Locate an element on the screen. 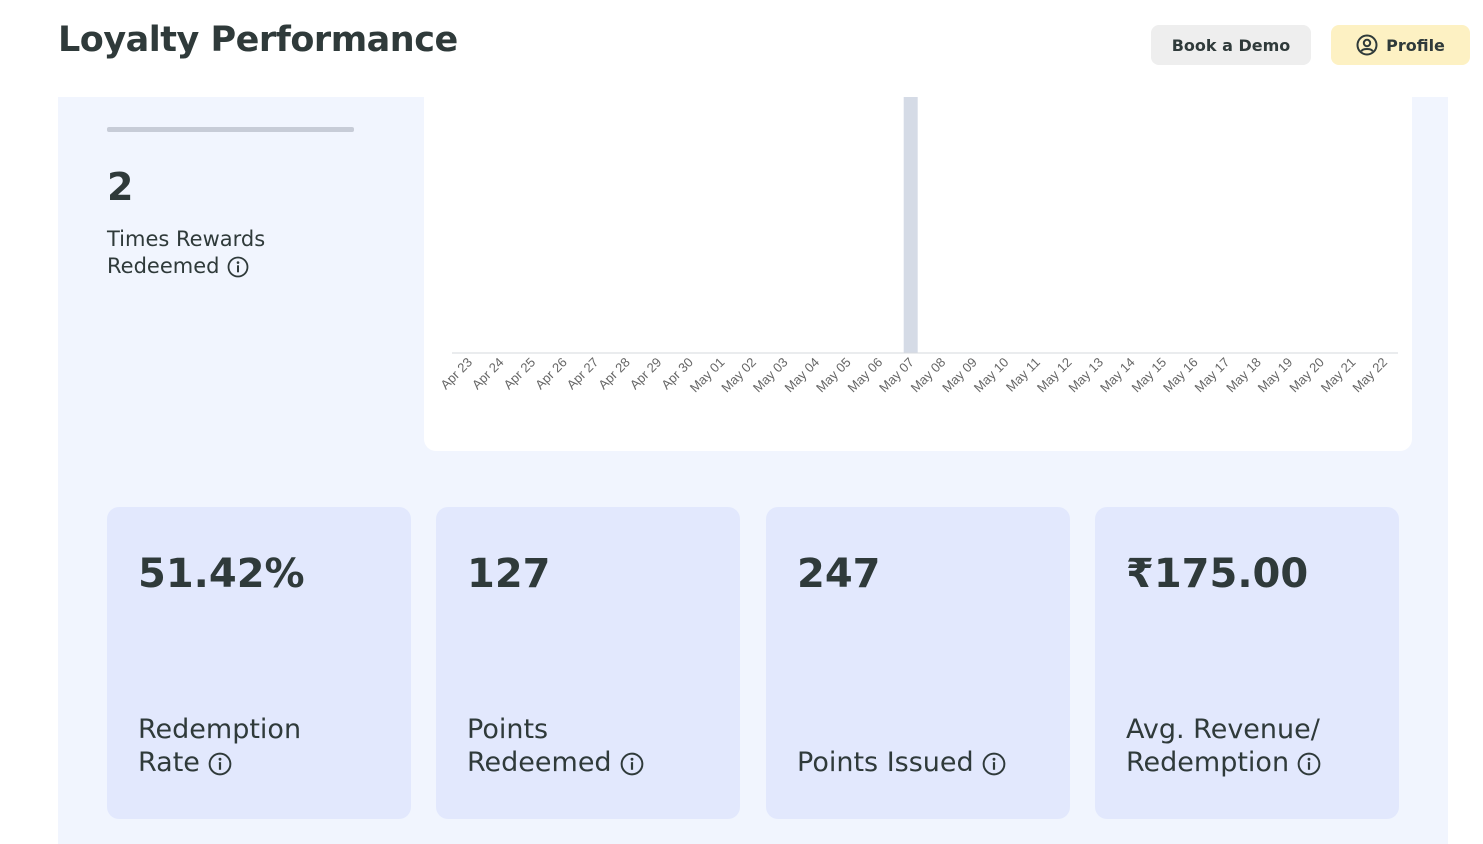 This screenshot has width=1483, height=844. points-issued-card: 247 Points Issued is located at coordinates (918, 663).